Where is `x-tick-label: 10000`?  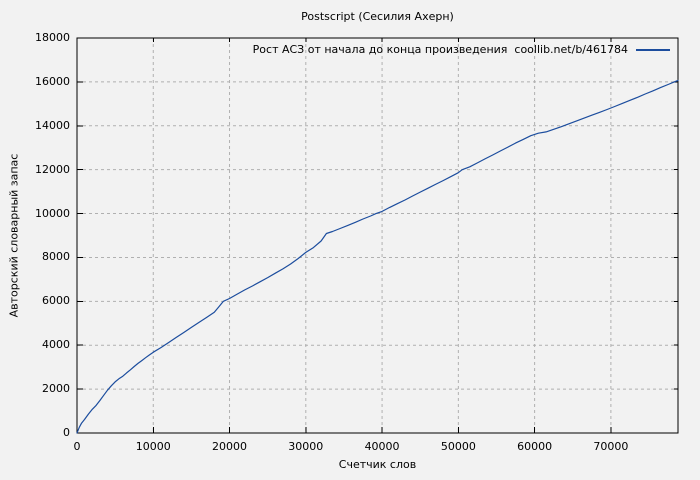 x-tick-label: 10000 is located at coordinates (153, 446).